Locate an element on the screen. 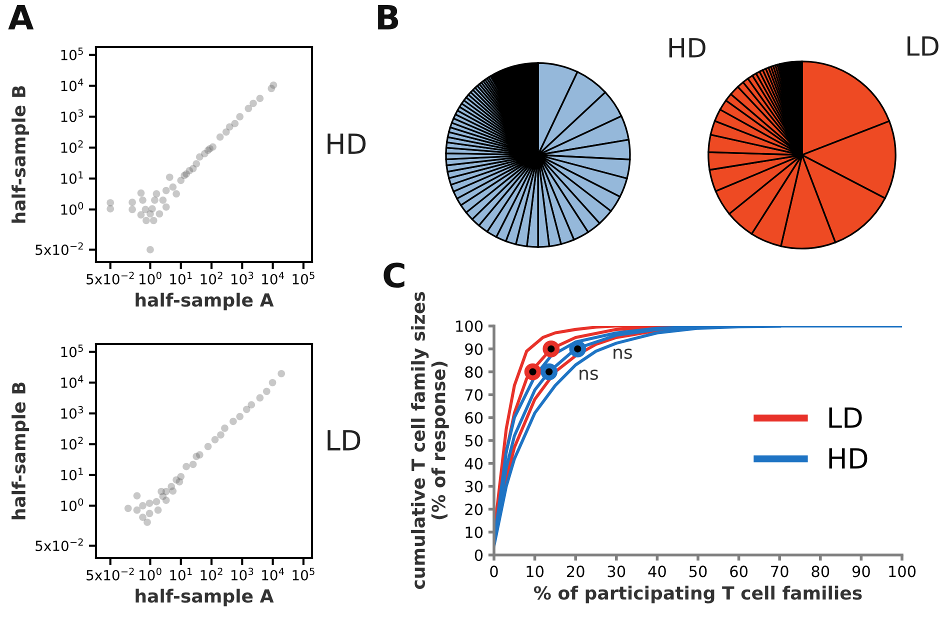 Image resolution: width=945 pixels, height=621 pixels. x-tick-label: 70 is located at coordinates (779, 572).